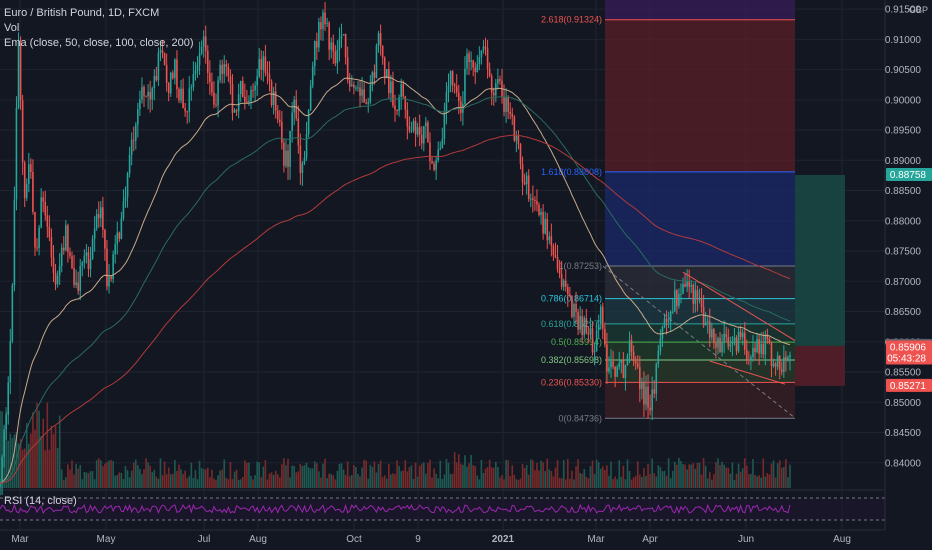 This screenshot has height=550, width=932. I want to click on price-tick-label: 0.87500, so click(903, 252).